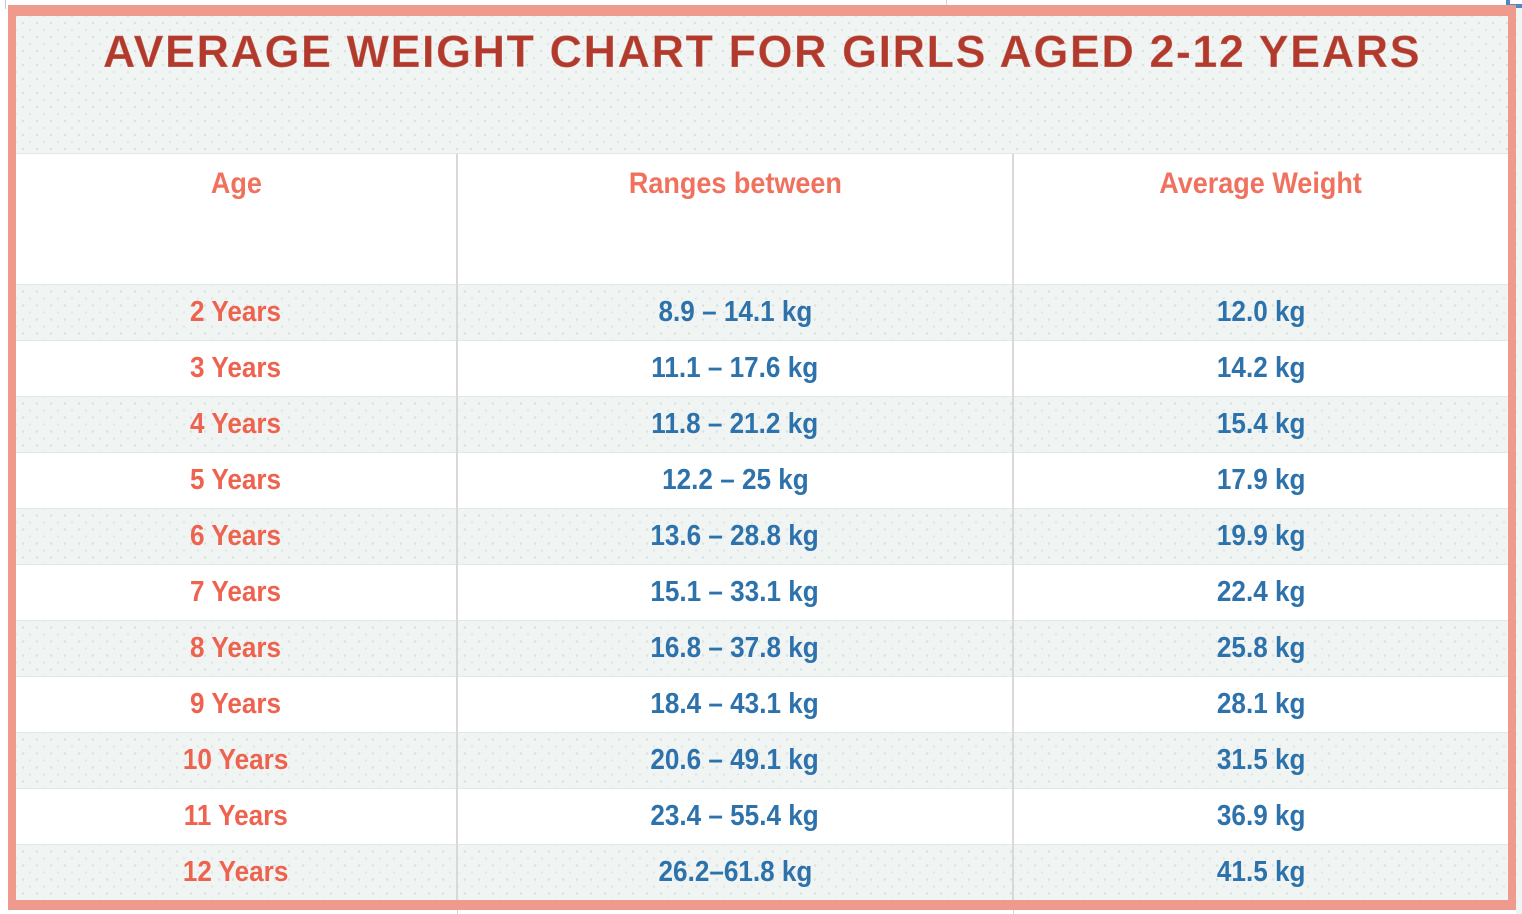 The image size is (1522, 914). Describe the element at coordinates (734, 647) in the screenshot. I see `range-cell: 16.8 – 37.8 kg` at that location.